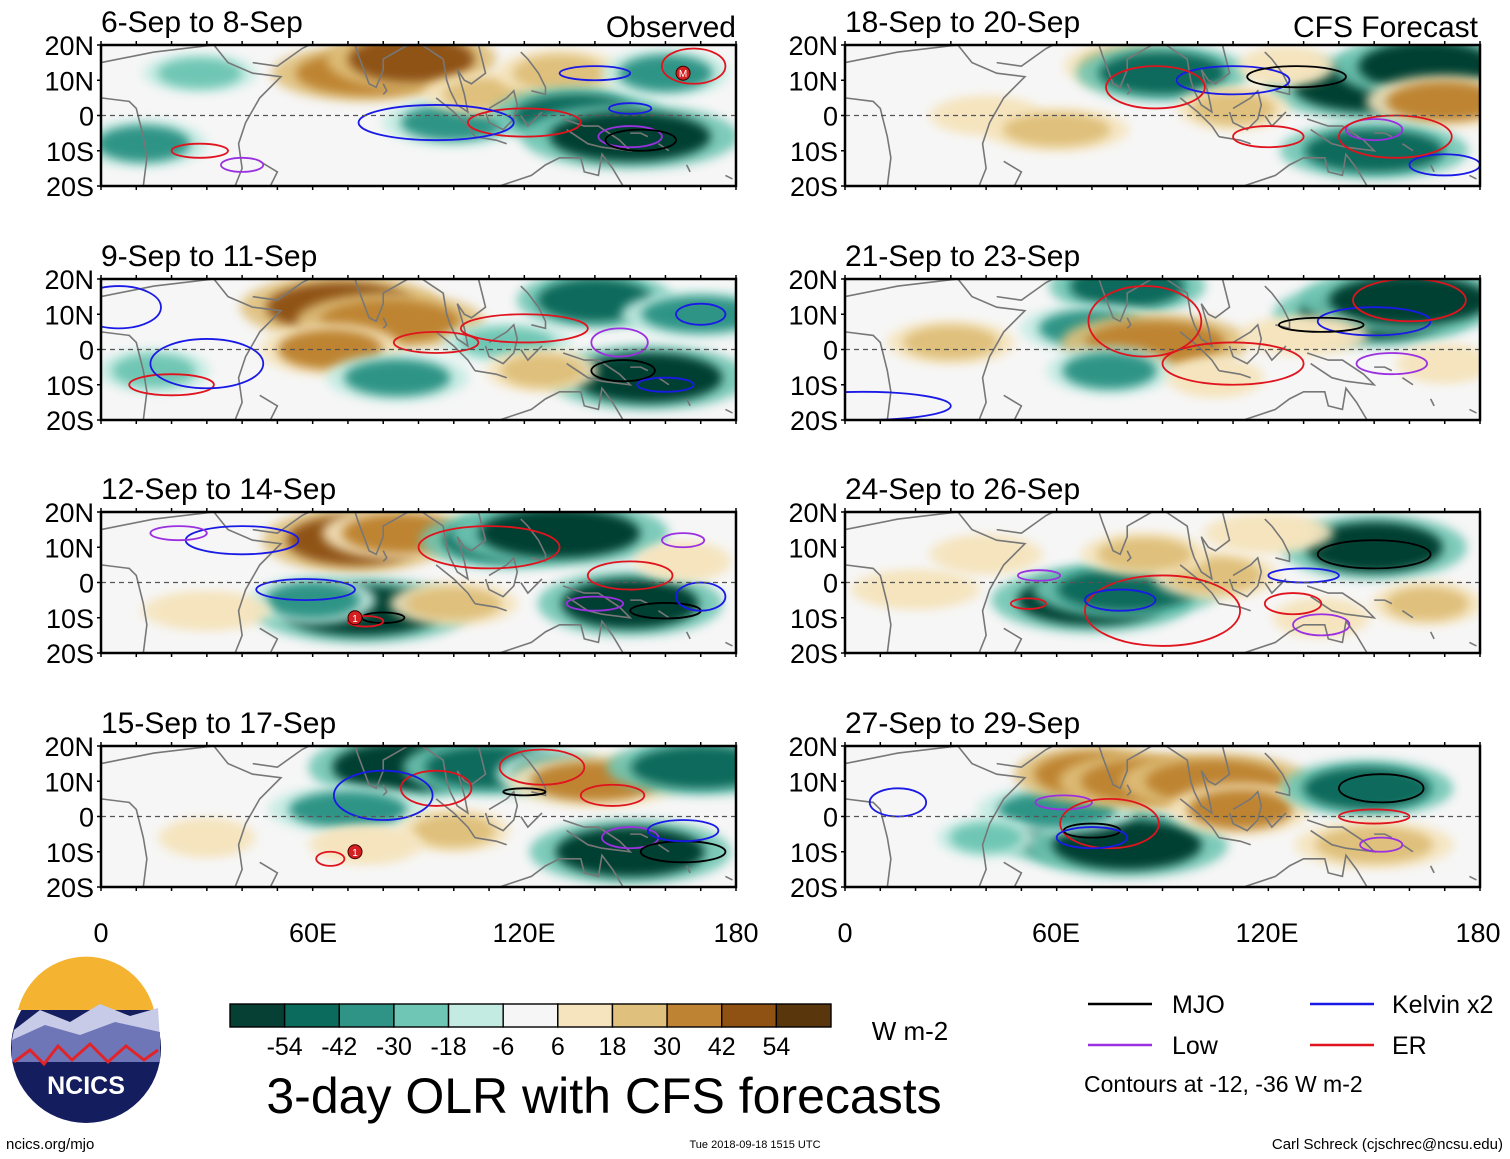 This screenshot has height=1159, width=1510. I want to click on coastlines, so click(1161, 349).